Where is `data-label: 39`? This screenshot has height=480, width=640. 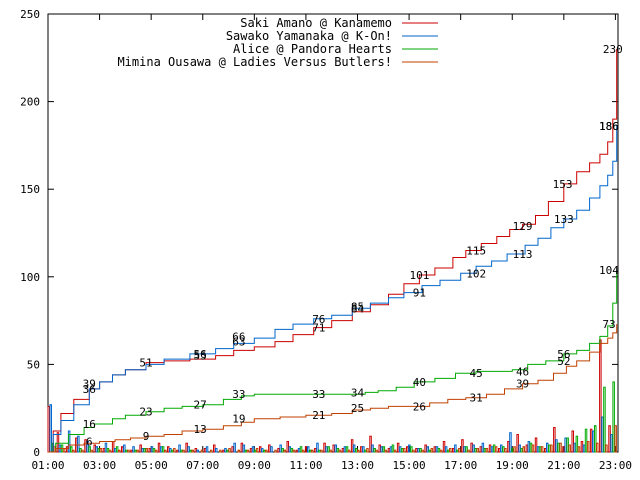
data-label: 39 is located at coordinates (89, 384).